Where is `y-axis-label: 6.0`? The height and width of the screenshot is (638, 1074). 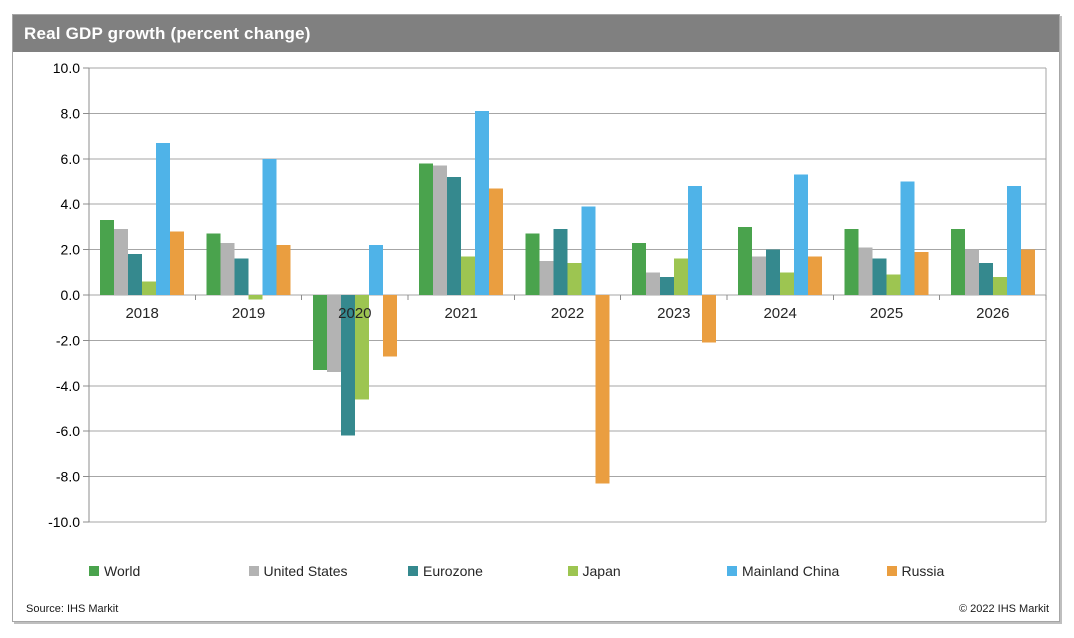 y-axis-label: 6.0 is located at coordinates (71, 159).